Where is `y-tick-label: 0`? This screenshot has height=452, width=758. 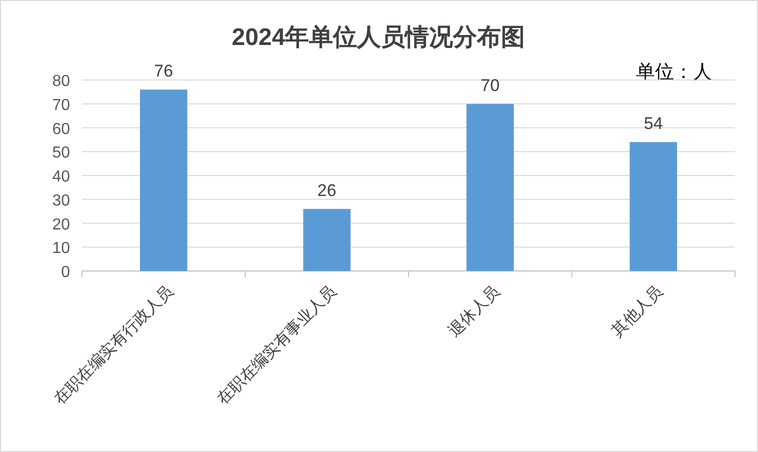
y-tick-label: 0 is located at coordinates (65, 272).